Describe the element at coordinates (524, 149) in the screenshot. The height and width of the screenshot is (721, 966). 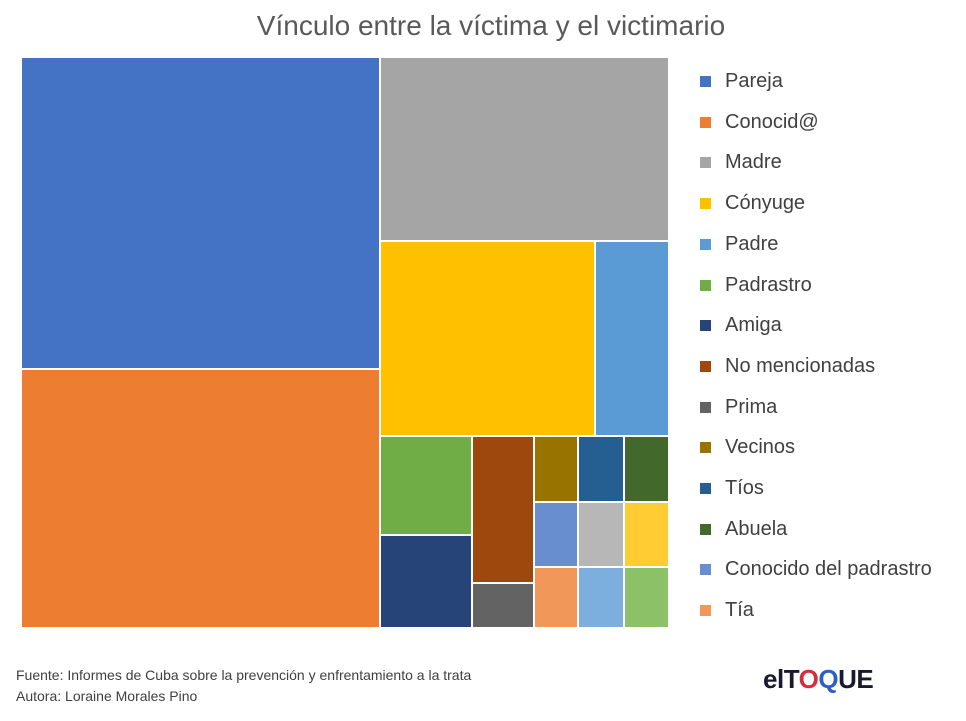
I see `treemap-cell-madre` at that location.